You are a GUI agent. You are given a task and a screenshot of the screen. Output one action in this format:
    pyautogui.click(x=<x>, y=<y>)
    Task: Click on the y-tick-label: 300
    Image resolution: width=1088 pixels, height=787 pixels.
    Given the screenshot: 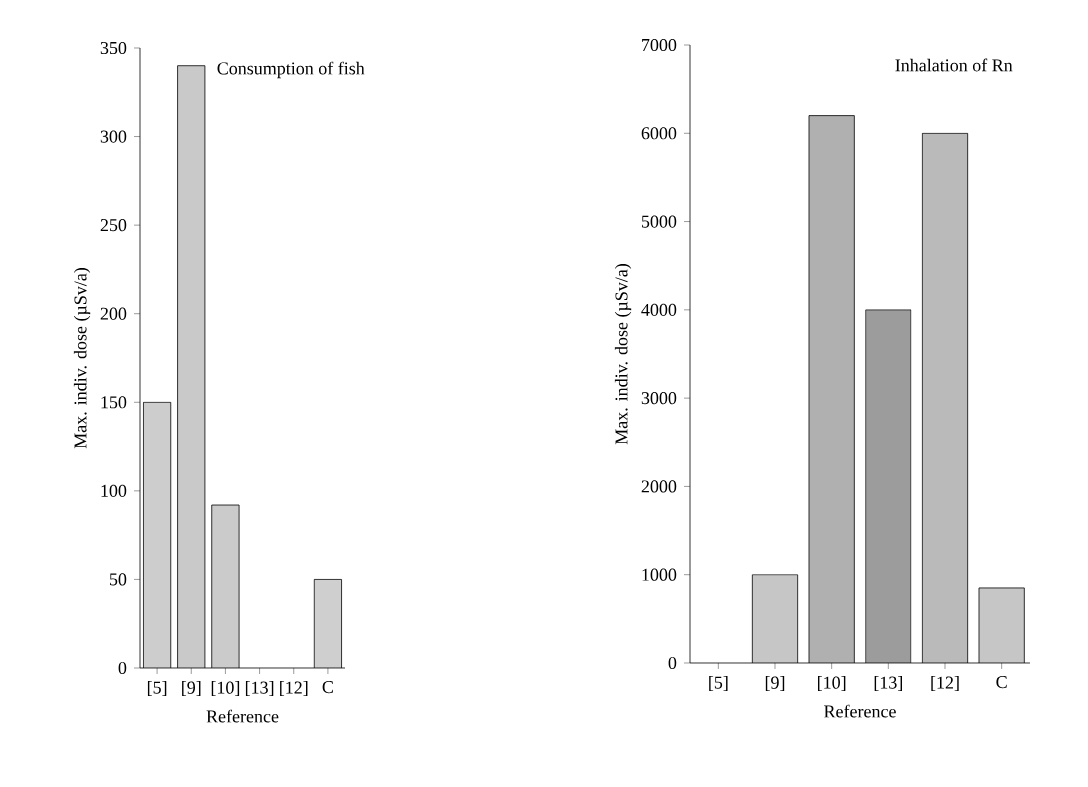 What is the action you would take?
    pyautogui.click(x=113, y=136)
    